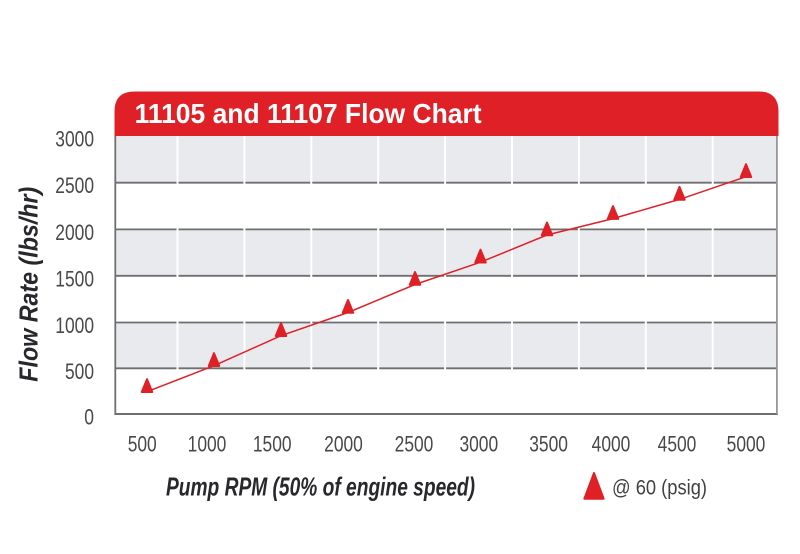  I want to click on svg-text: Flow Rate (lbs/hr), so click(29, 284).